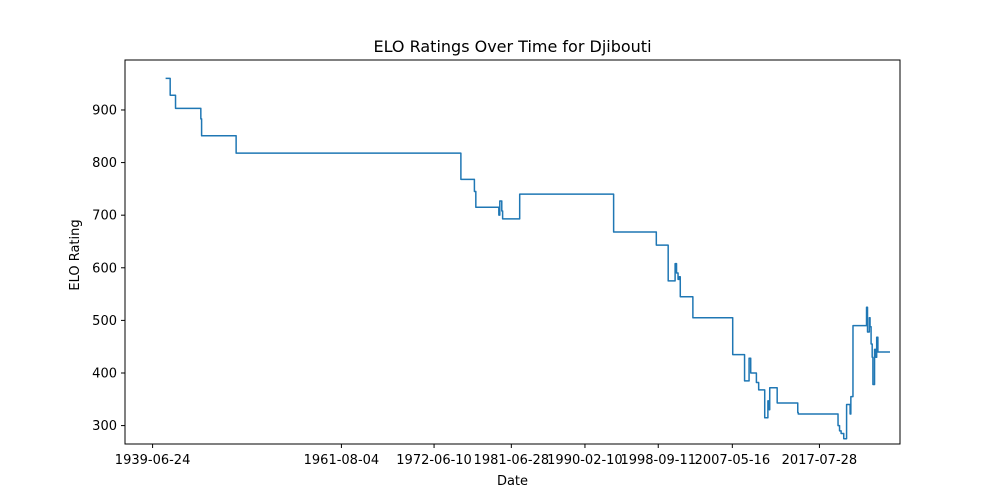 Image resolution: width=1000 pixels, height=500 pixels. Describe the element at coordinates (585, 460) in the screenshot. I see `x-tick-label: 1990-02-10` at that location.